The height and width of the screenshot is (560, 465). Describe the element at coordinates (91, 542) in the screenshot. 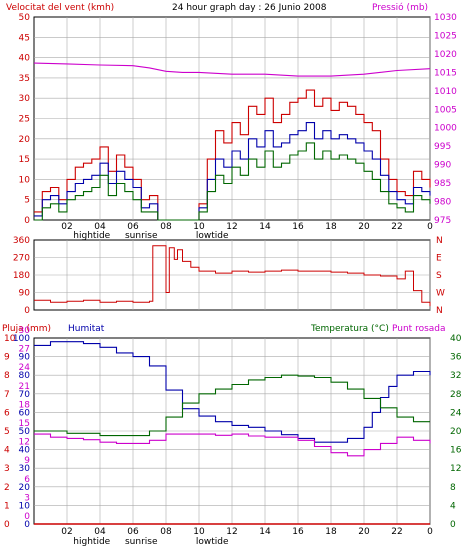

I see `x-axis-bottom-event-label: hightide` at that location.